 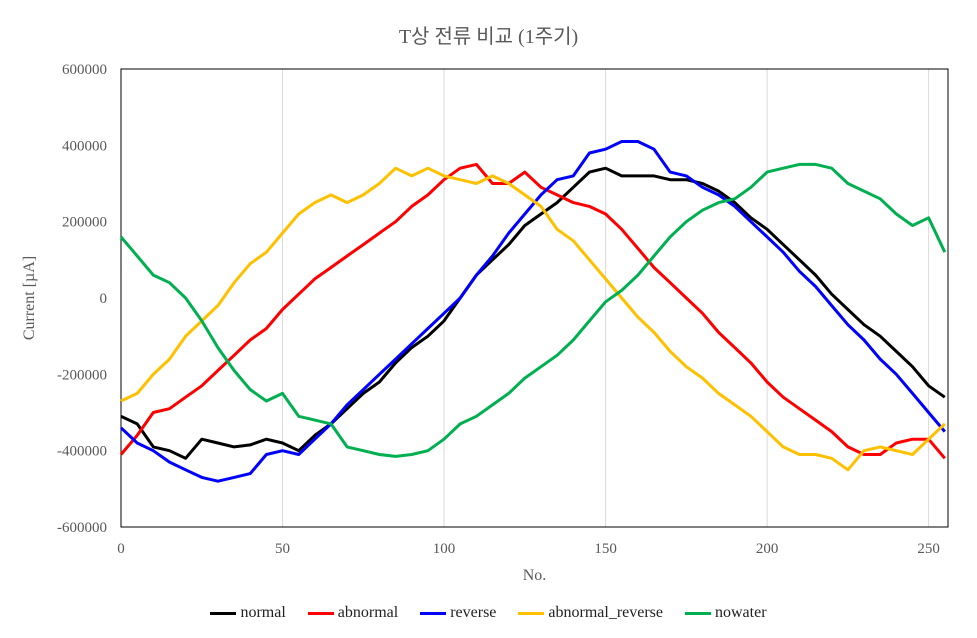 What do you see at coordinates (444, 549) in the screenshot?
I see `x-tick-label: 100` at bounding box center [444, 549].